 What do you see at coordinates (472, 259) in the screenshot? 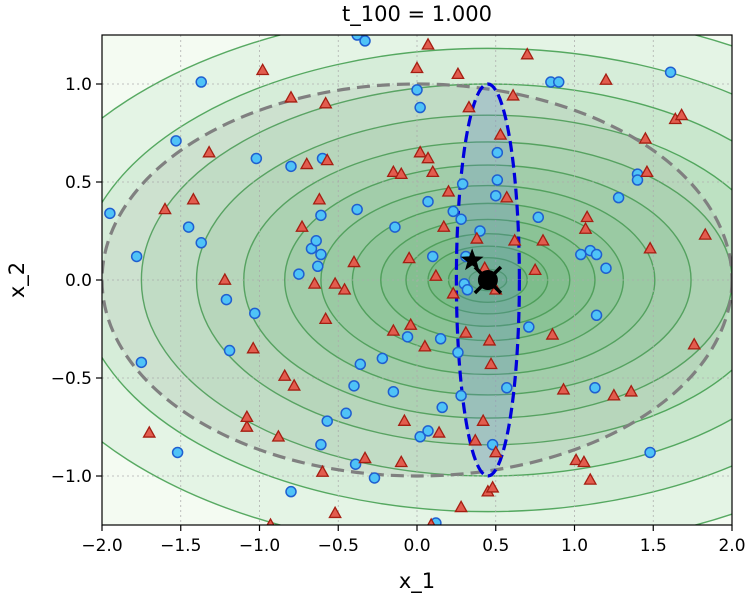
I see `star-marker` at bounding box center [472, 259].